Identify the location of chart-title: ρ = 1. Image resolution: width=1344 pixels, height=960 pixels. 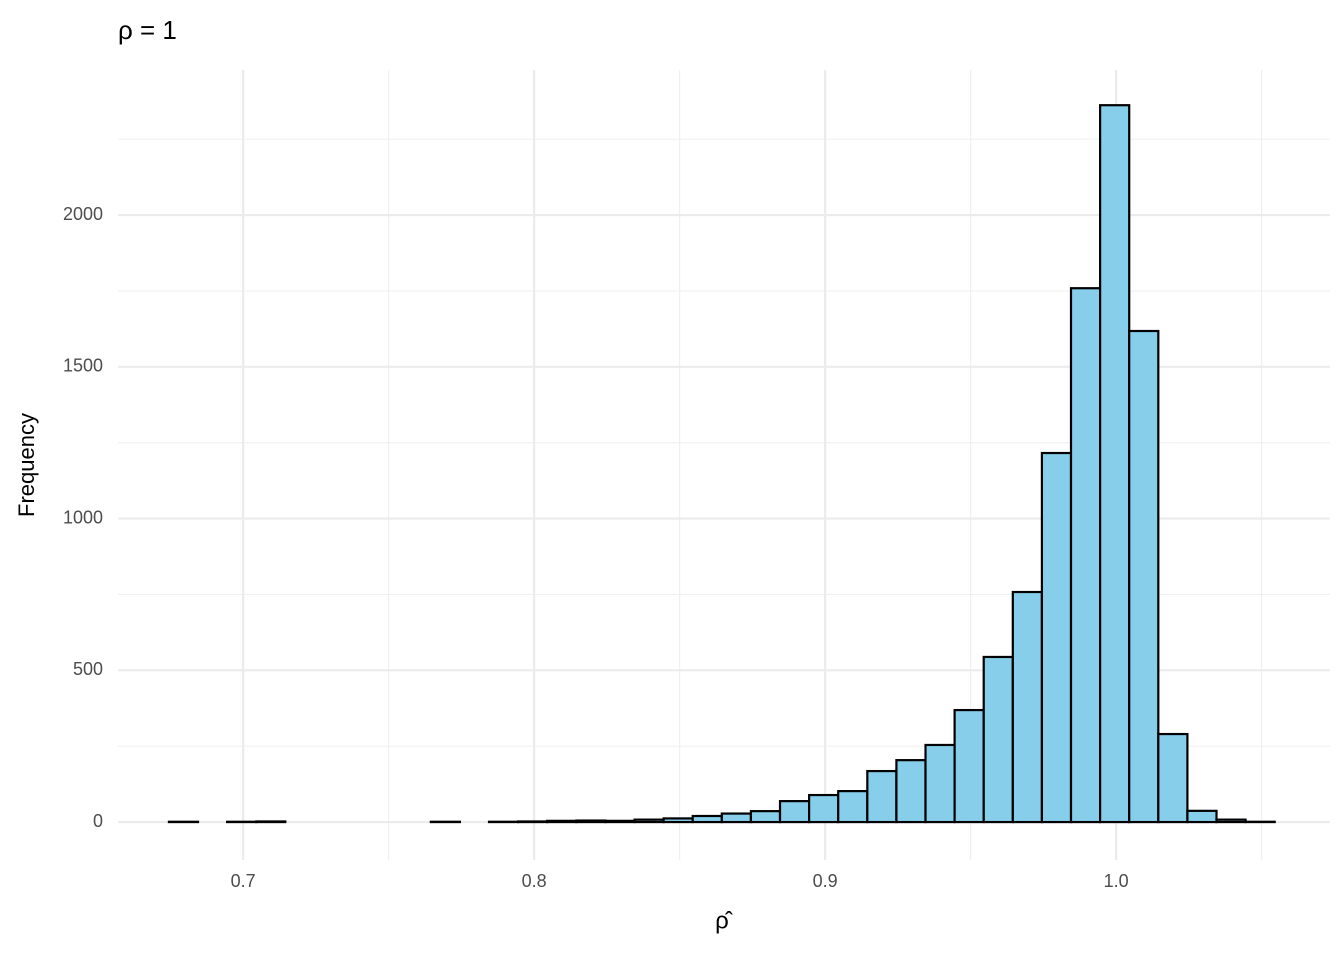
(147, 30).